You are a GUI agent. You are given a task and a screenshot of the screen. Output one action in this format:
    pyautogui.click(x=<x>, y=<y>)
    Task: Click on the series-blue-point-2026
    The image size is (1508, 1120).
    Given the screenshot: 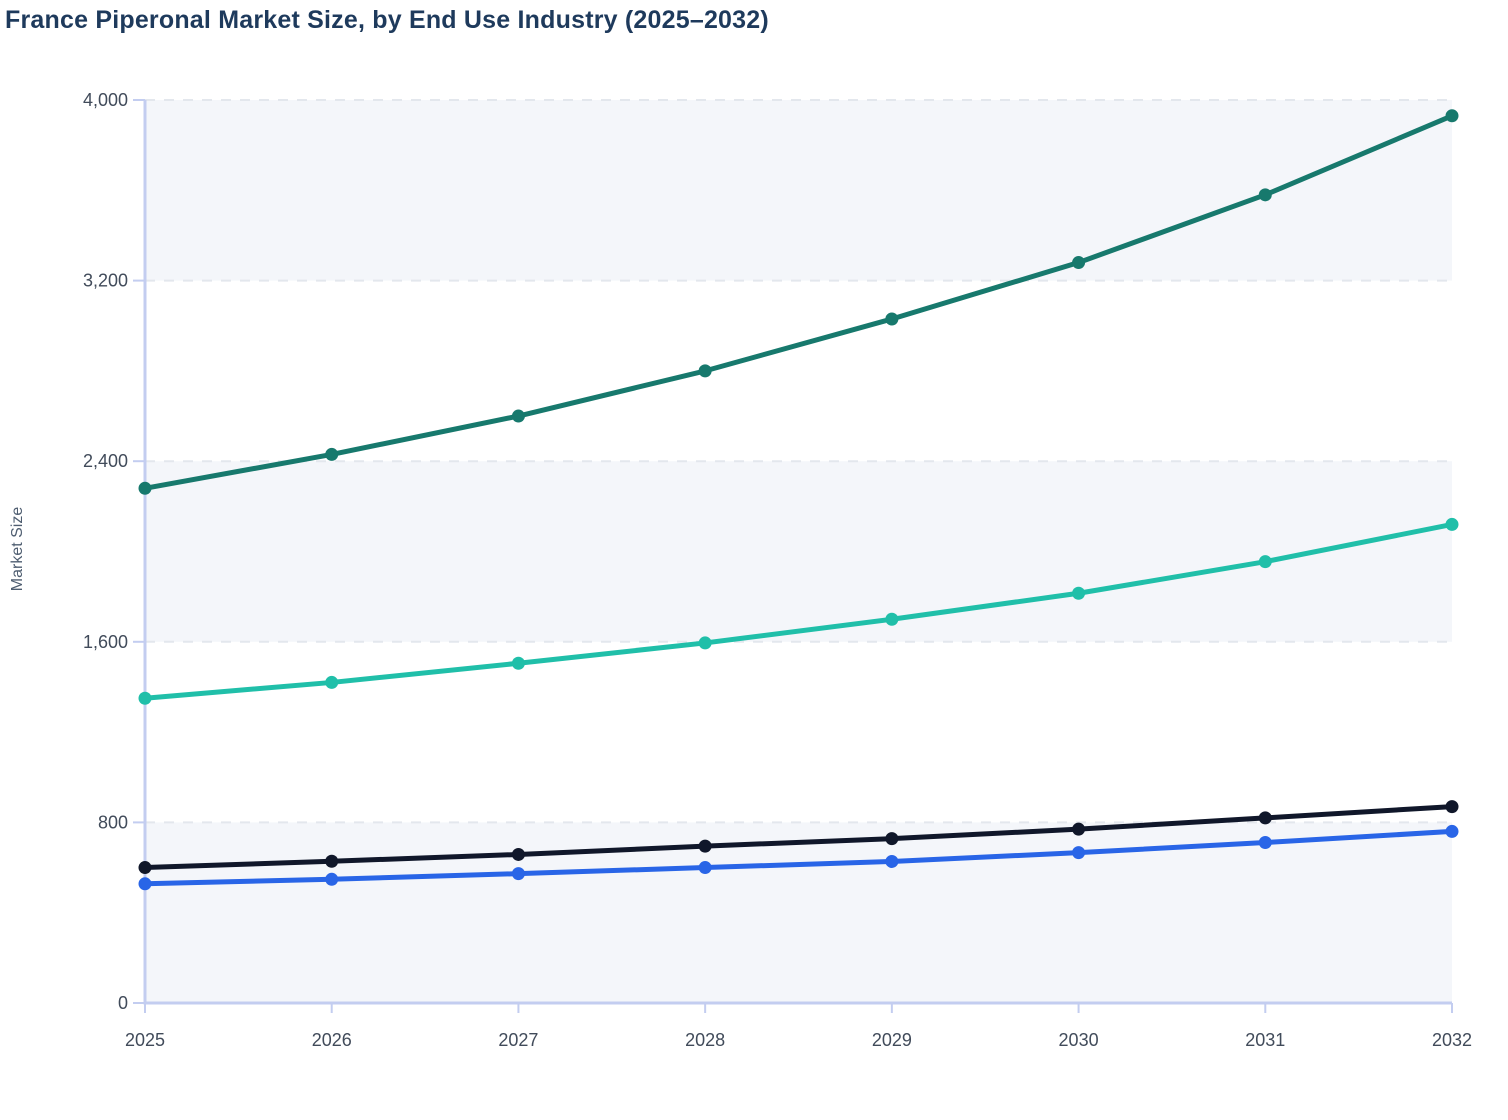 What is the action you would take?
    pyautogui.click(x=332, y=879)
    